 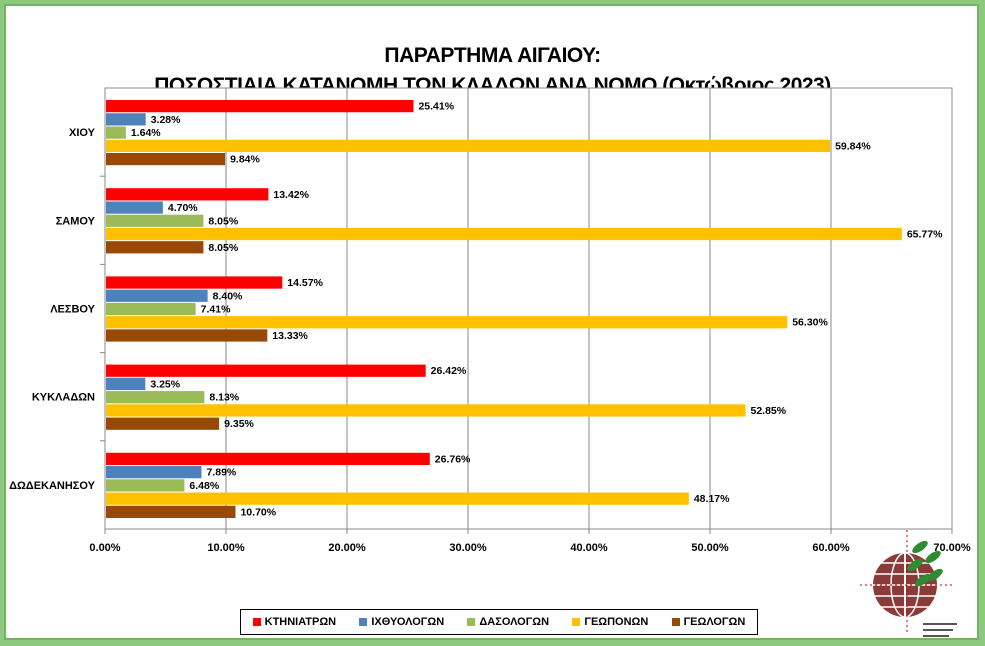 I want to click on bar-δασολογων-δωδεκανησου, so click(x=145, y=485).